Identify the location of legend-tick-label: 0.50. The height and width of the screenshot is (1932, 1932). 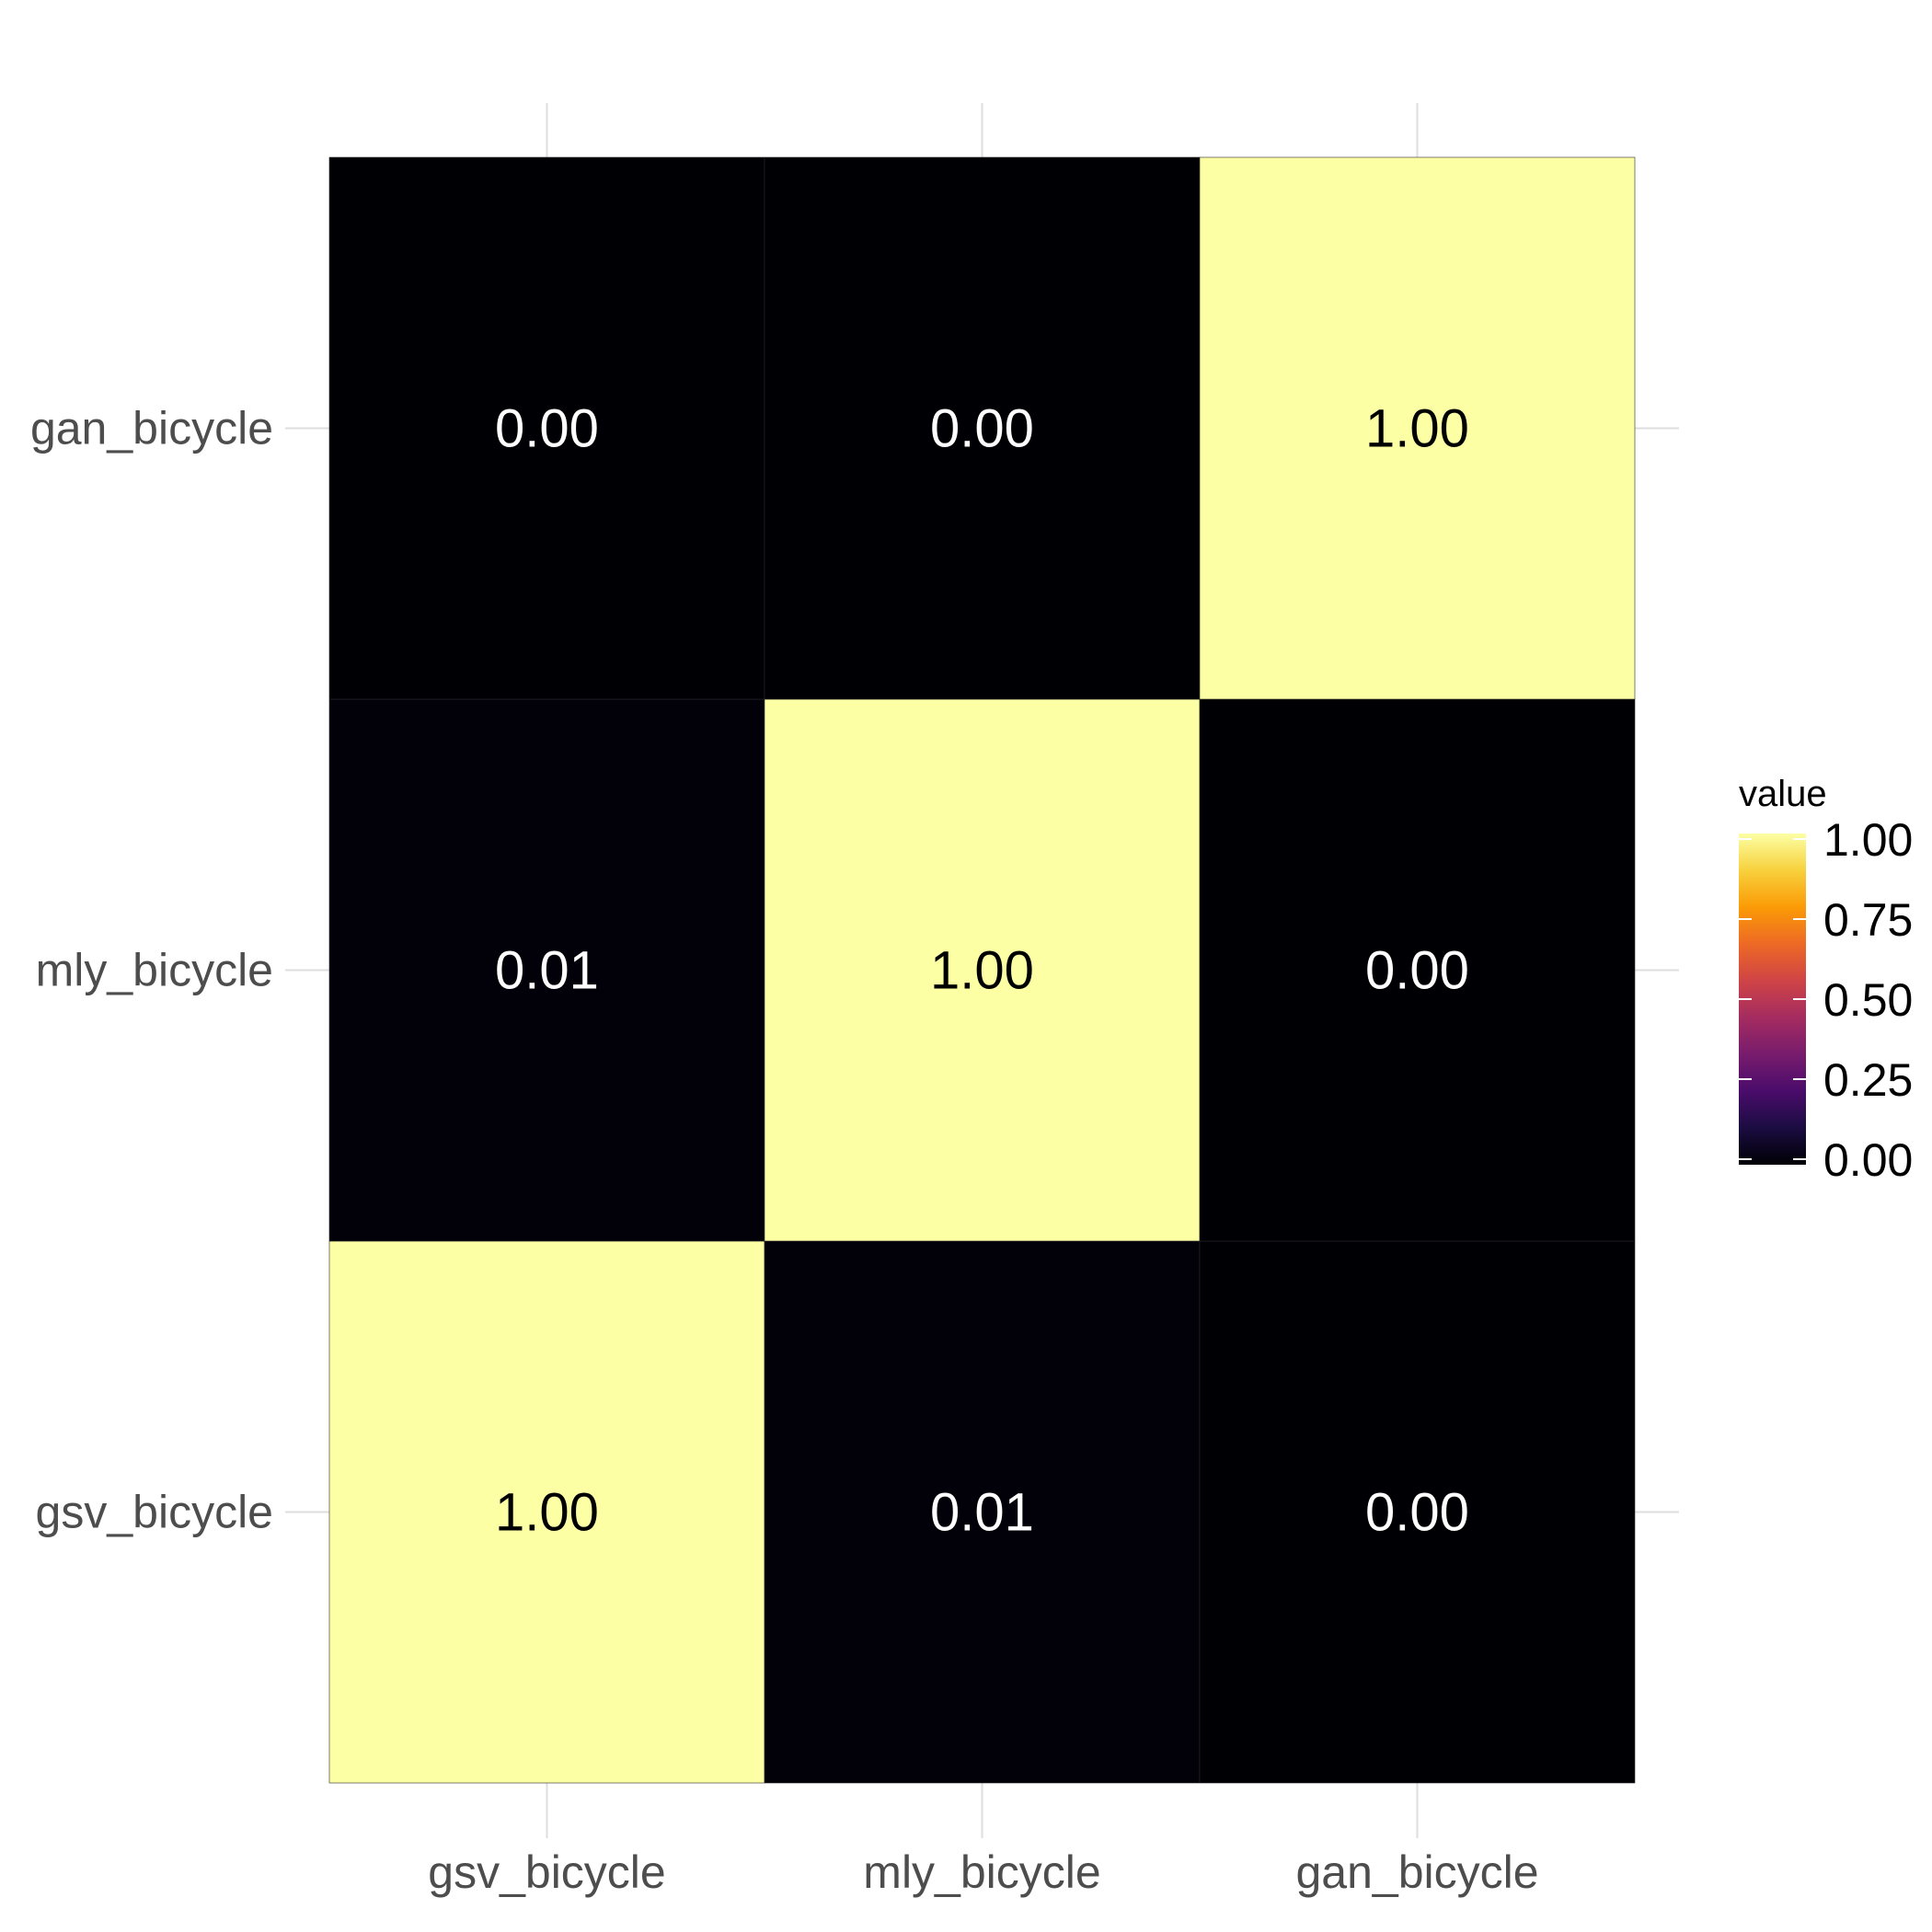
(1868, 1000).